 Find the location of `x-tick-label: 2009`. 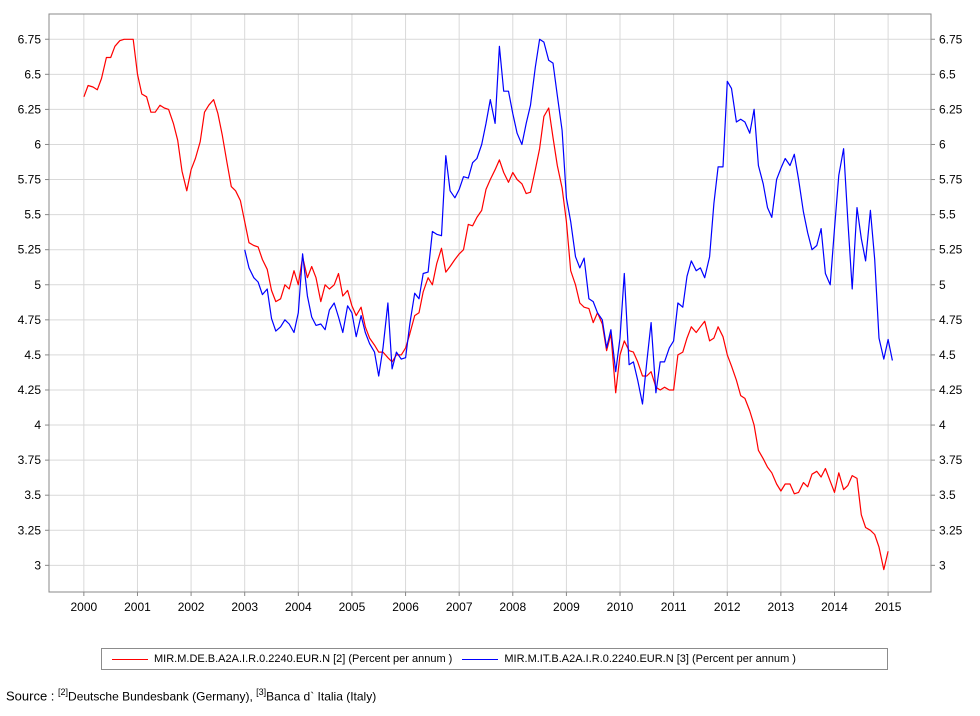

x-tick-label: 2009 is located at coordinates (566, 607).